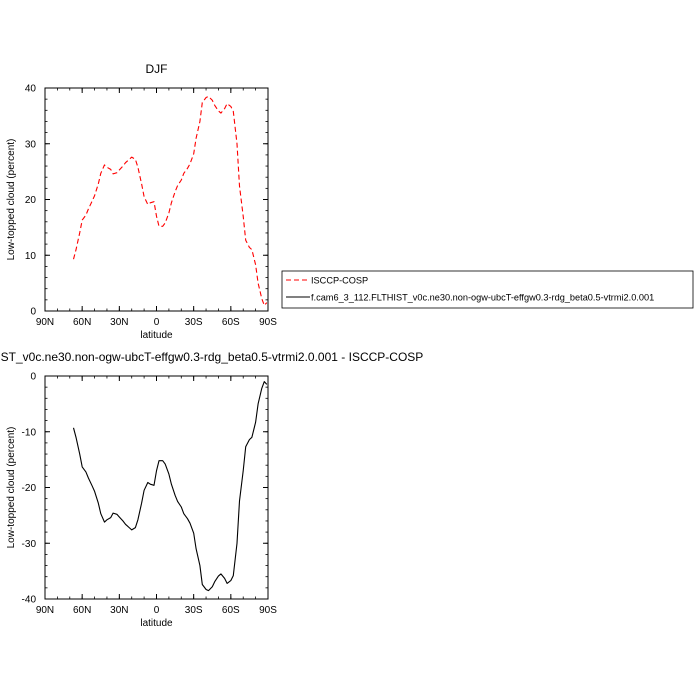 This screenshot has height=700, width=700. What do you see at coordinates (339, 281) in the screenshot?
I see `legend-label: ISCCP-COSP` at bounding box center [339, 281].